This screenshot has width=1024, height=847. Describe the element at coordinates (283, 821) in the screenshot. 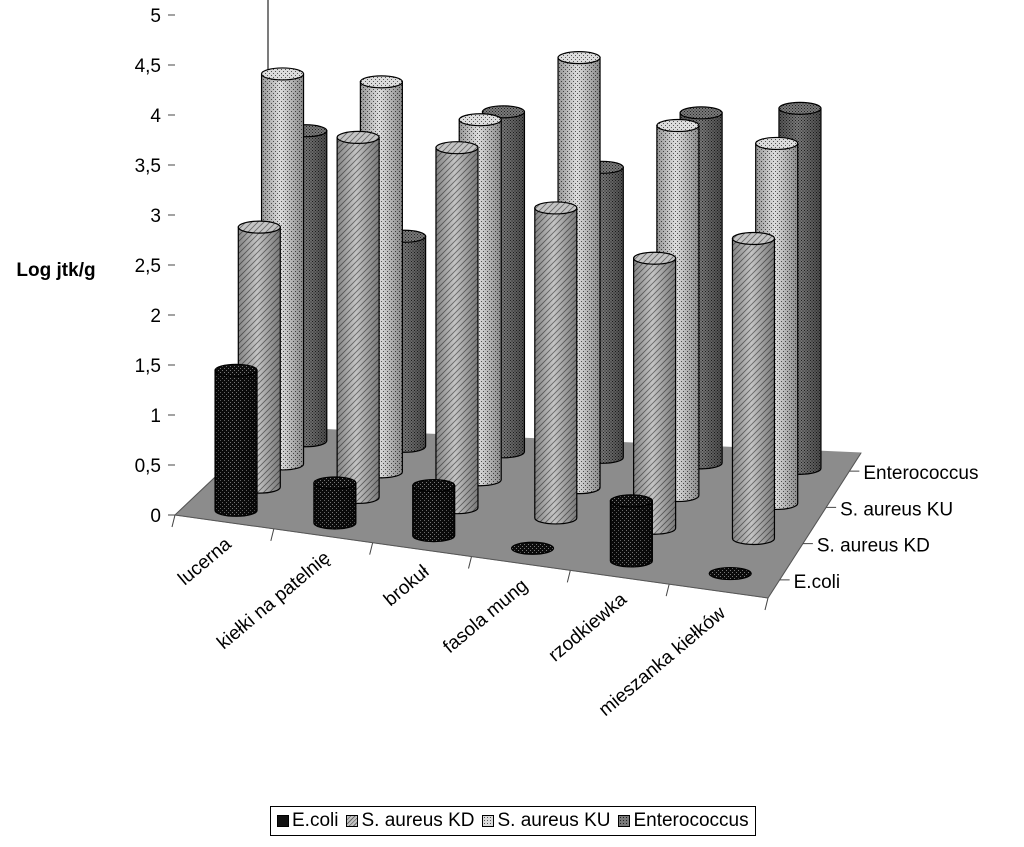

I see `legend-swatch-ecoli` at that location.